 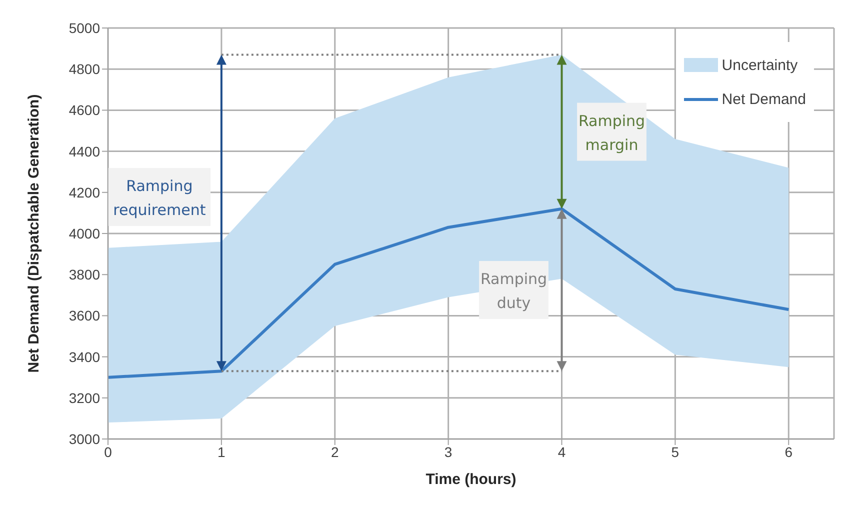 What do you see at coordinates (760, 65) in the screenshot?
I see `annotation: Uncertainty` at bounding box center [760, 65].